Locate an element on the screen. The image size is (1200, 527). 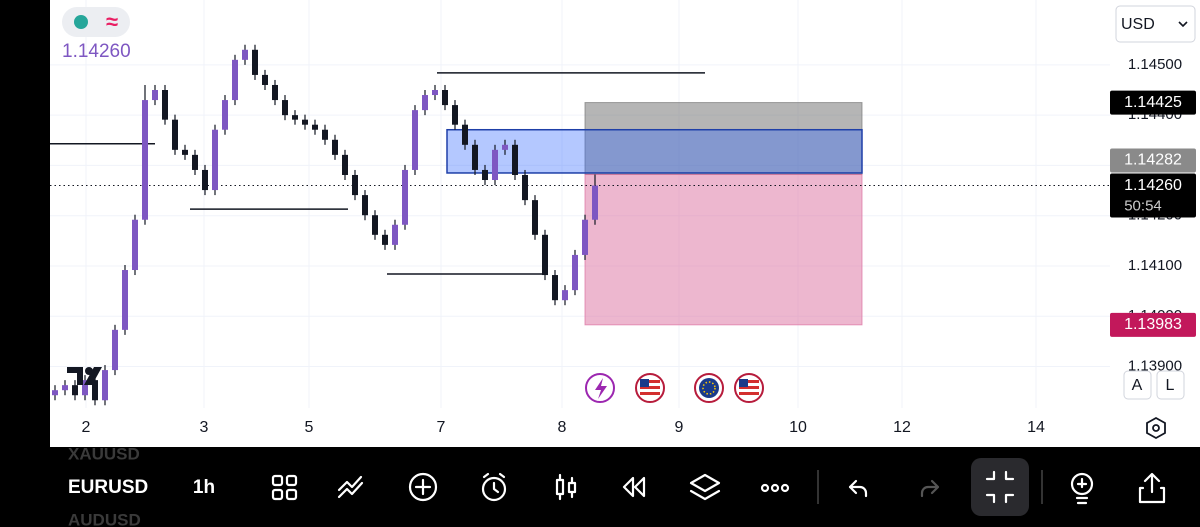
x-tick-label: 10 is located at coordinates (798, 427).